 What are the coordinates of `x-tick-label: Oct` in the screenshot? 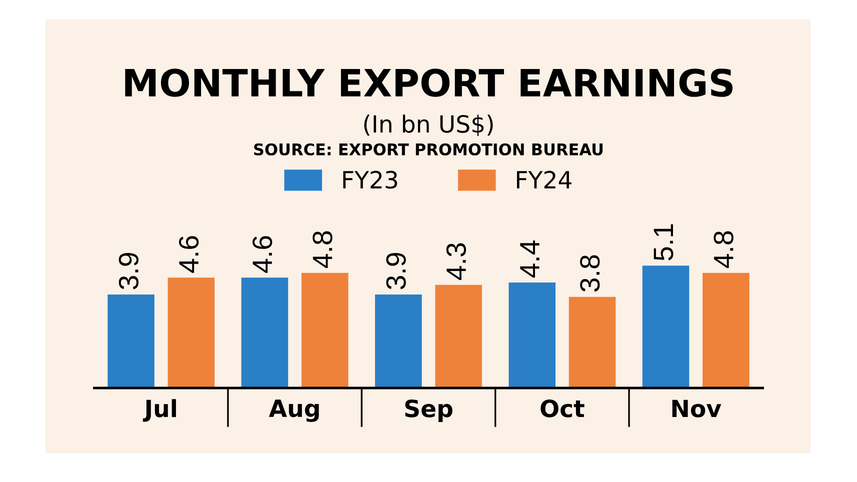 It's located at (562, 409).